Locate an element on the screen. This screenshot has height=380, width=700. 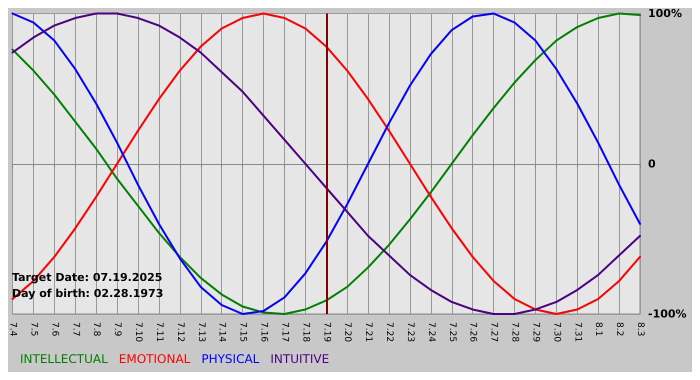
x-tick-label: 7.29 is located at coordinates (535, 332).